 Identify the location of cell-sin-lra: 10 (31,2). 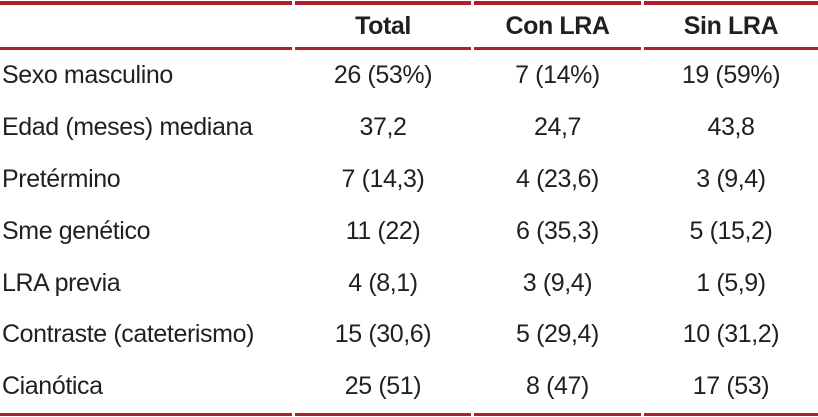
(731, 334).